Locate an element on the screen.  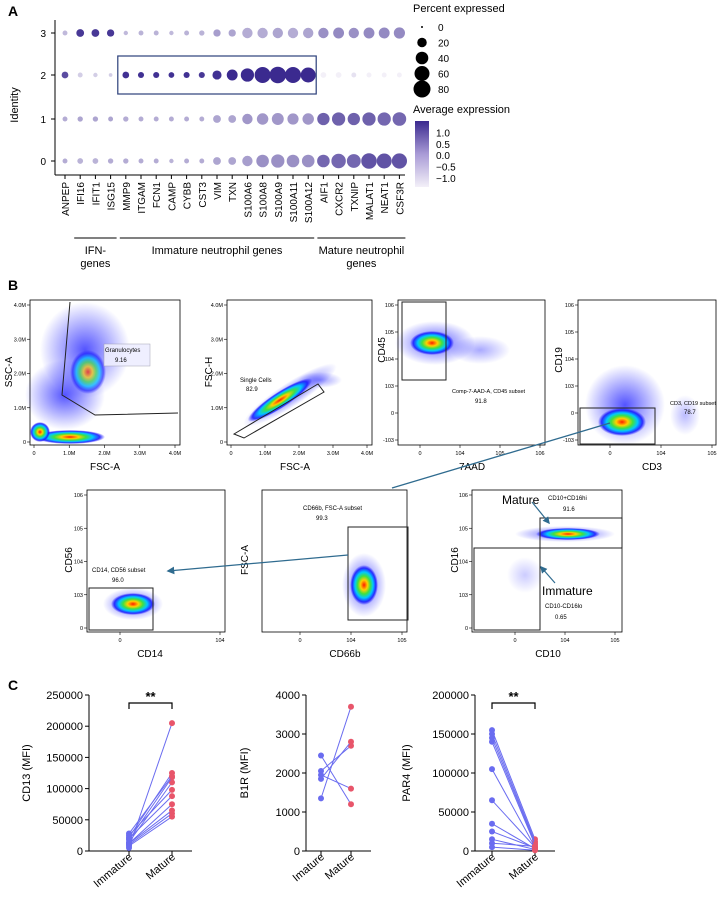
flow-ytick-label: 3.0M is located at coordinates (217, 340).